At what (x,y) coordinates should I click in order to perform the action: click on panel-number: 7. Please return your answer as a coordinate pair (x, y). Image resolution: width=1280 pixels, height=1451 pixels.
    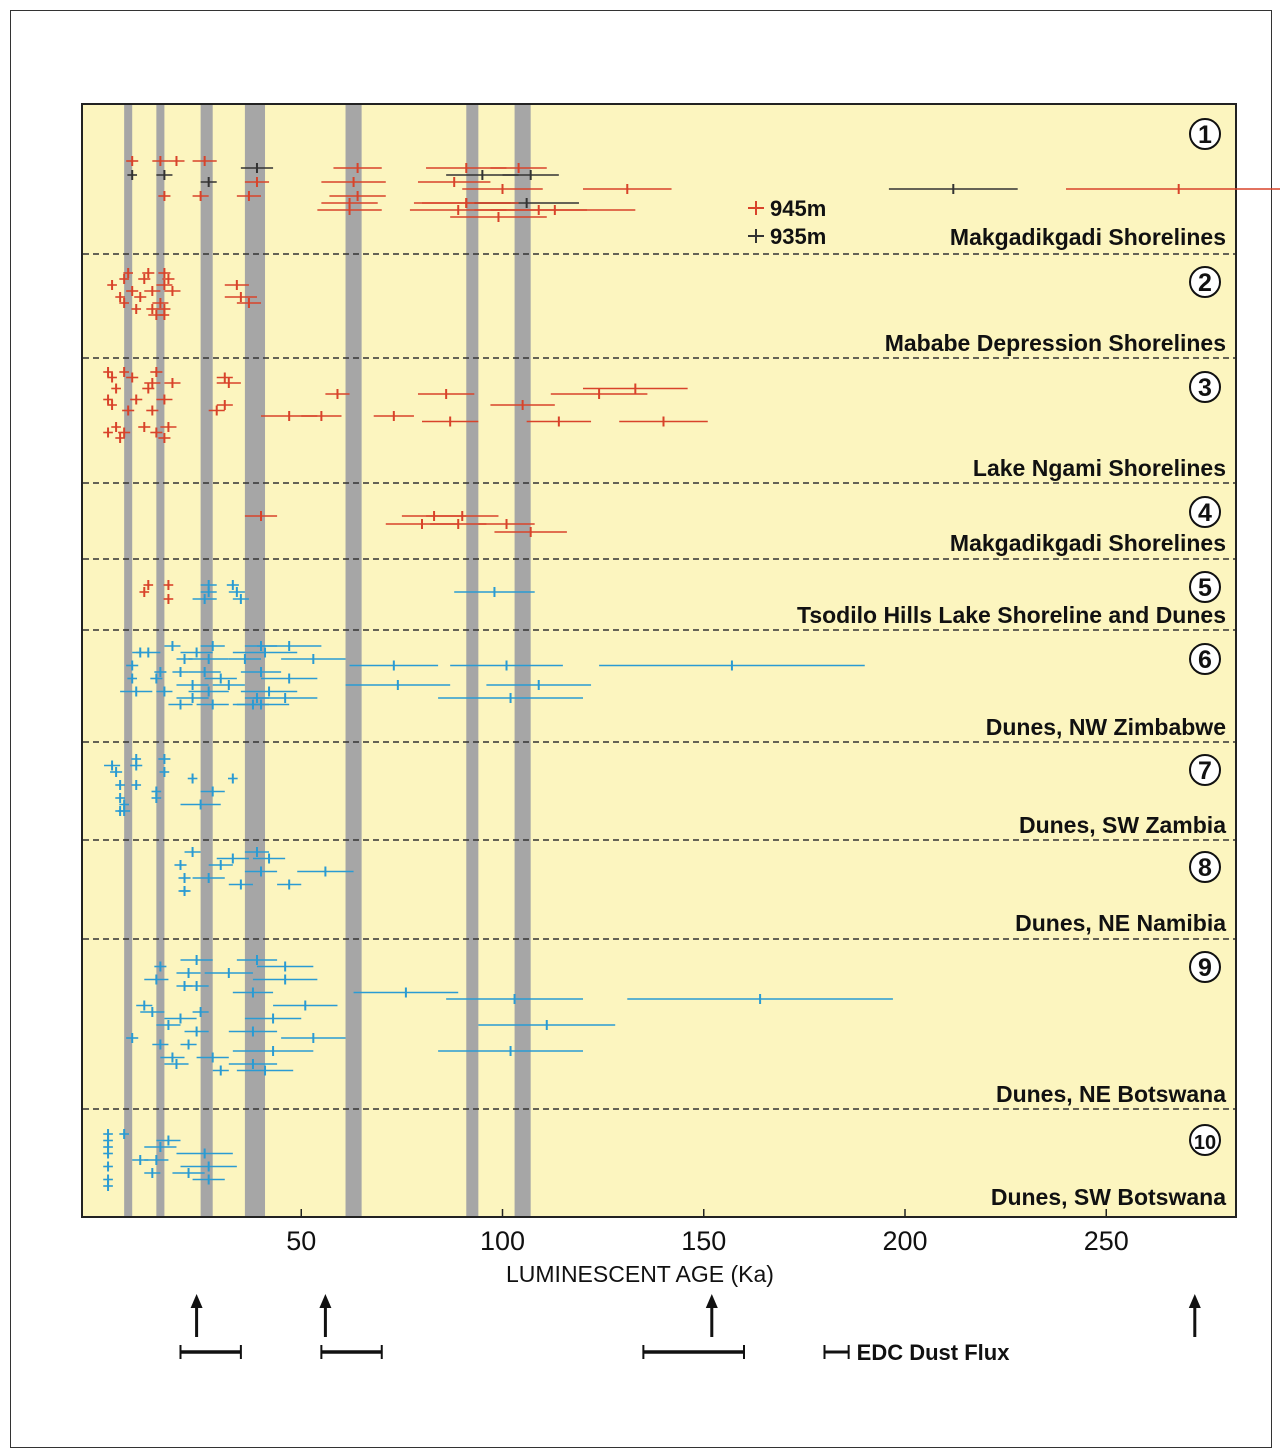
    Looking at the image, I should click on (1205, 771).